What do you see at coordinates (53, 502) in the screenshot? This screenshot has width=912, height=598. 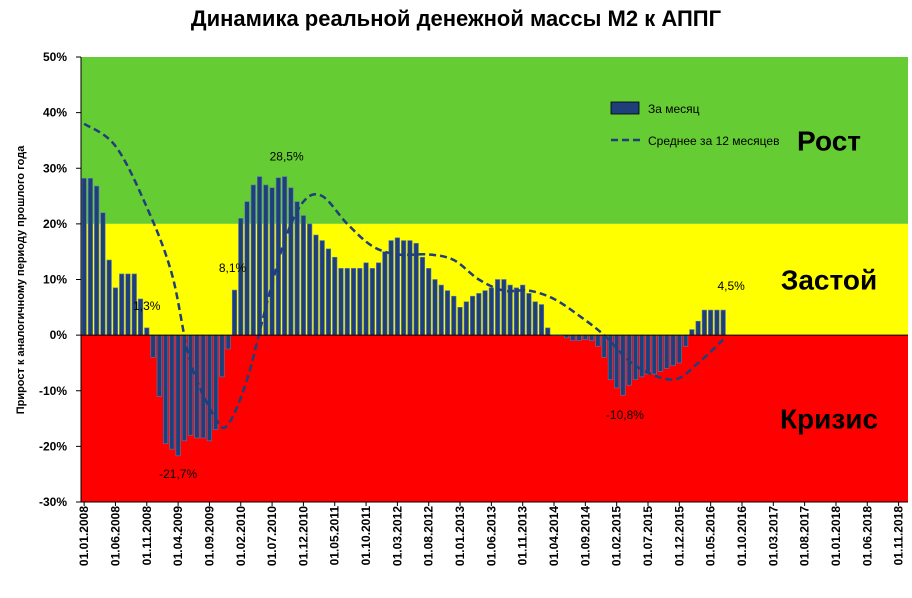 I see `y-tick-label: -30%` at bounding box center [53, 502].